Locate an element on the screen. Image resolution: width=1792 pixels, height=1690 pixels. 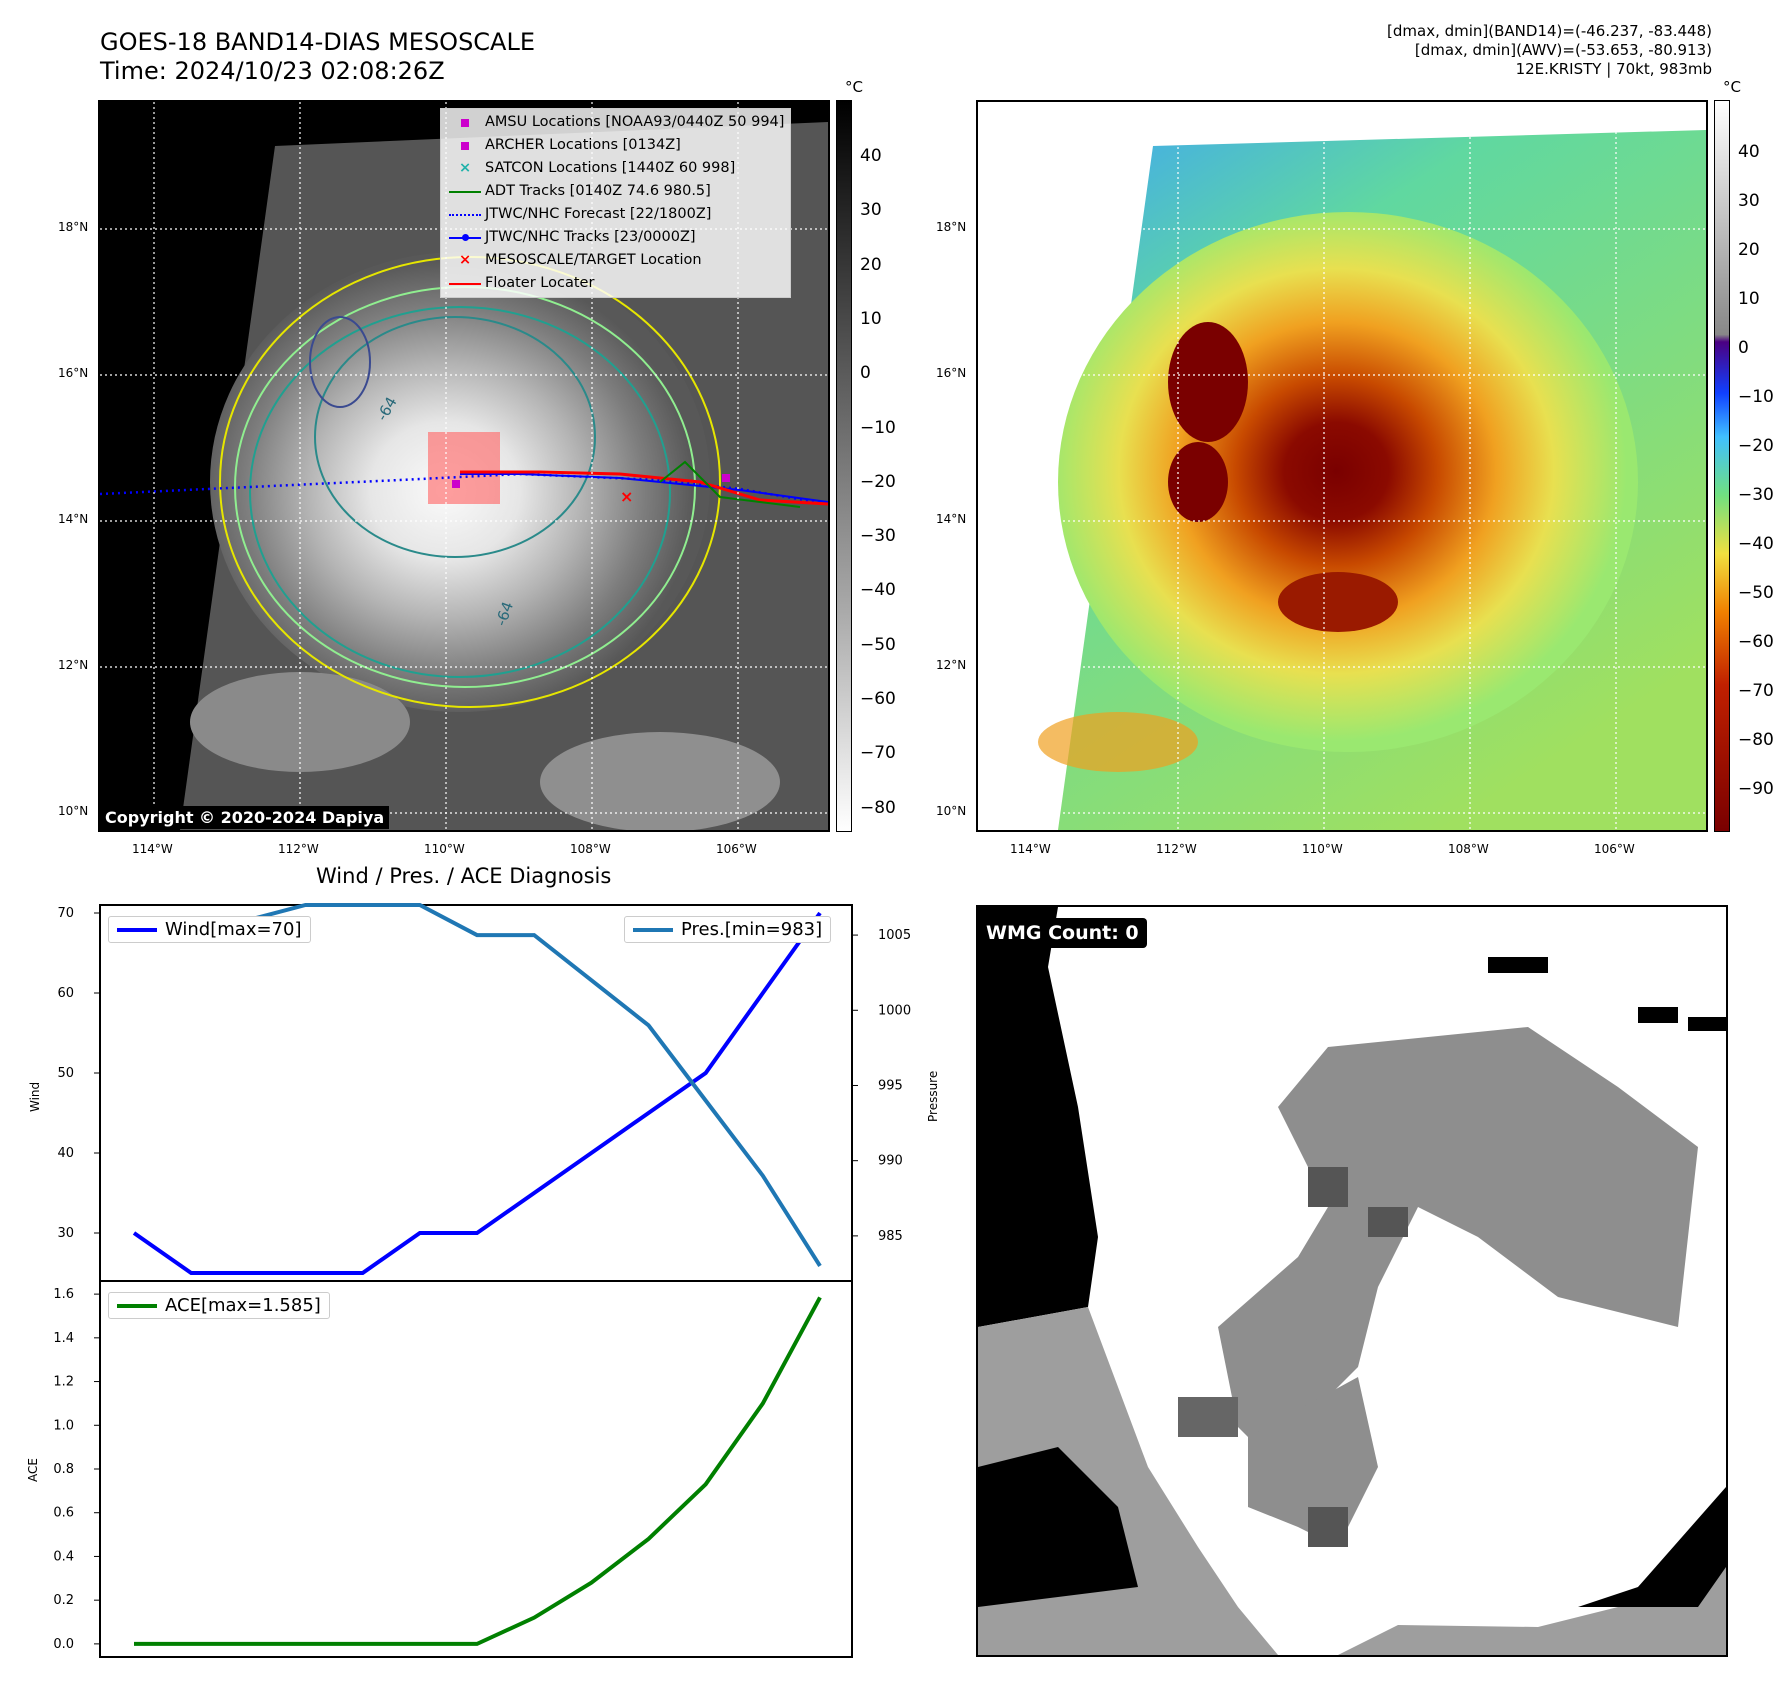
colorbar-tick: 20 is located at coordinates (871, 264).